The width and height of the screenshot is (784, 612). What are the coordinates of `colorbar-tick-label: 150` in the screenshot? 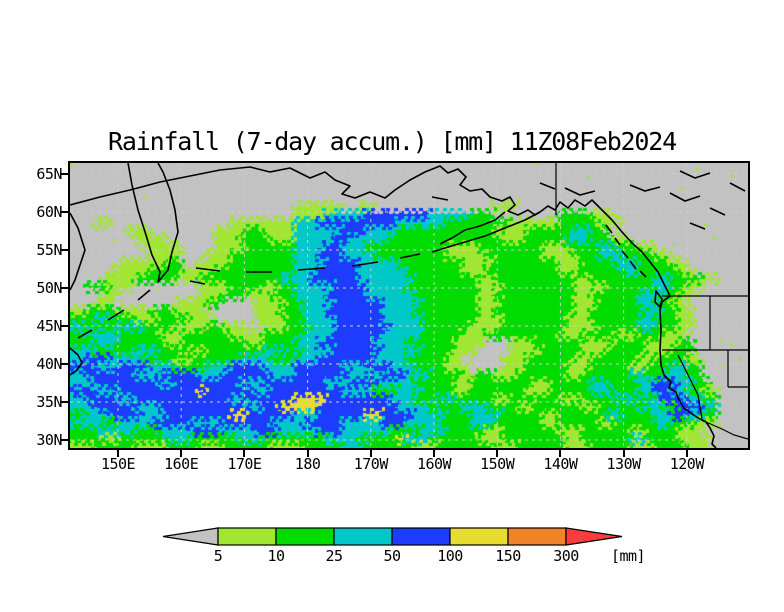 It's located at (508, 556).